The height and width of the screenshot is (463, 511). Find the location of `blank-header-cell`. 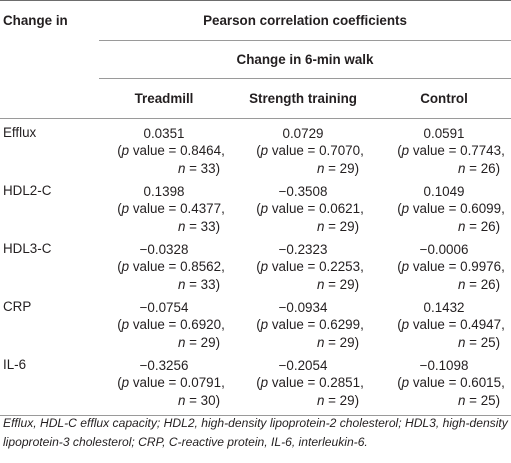

blank-header-cell is located at coordinates (49, 60).